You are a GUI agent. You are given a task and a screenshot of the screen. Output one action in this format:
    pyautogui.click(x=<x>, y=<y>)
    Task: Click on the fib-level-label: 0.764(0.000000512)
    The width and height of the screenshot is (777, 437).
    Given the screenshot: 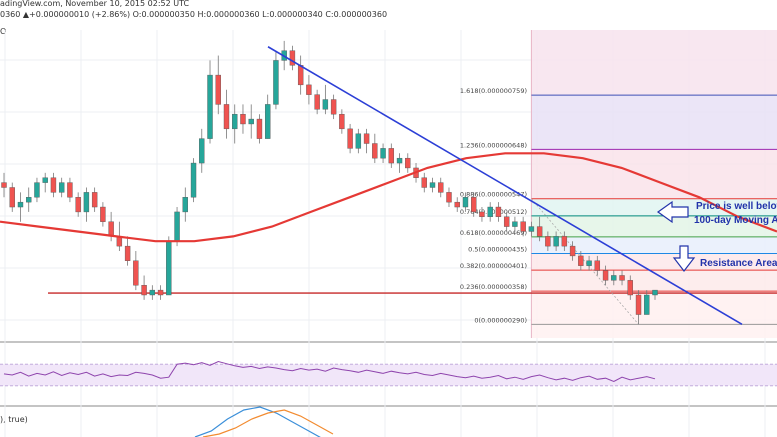 What is the action you would take?
    pyautogui.click(x=493, y=212)
    